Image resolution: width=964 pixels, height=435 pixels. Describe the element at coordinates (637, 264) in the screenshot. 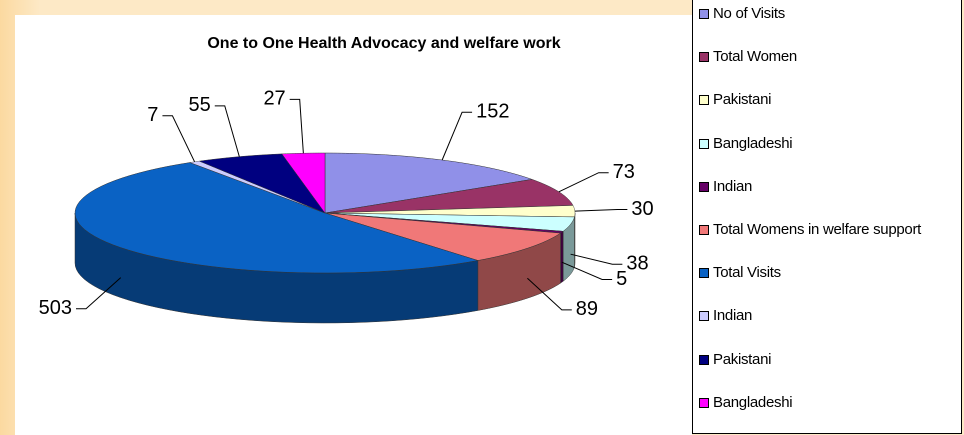

I see `data-label: 38` at that location.